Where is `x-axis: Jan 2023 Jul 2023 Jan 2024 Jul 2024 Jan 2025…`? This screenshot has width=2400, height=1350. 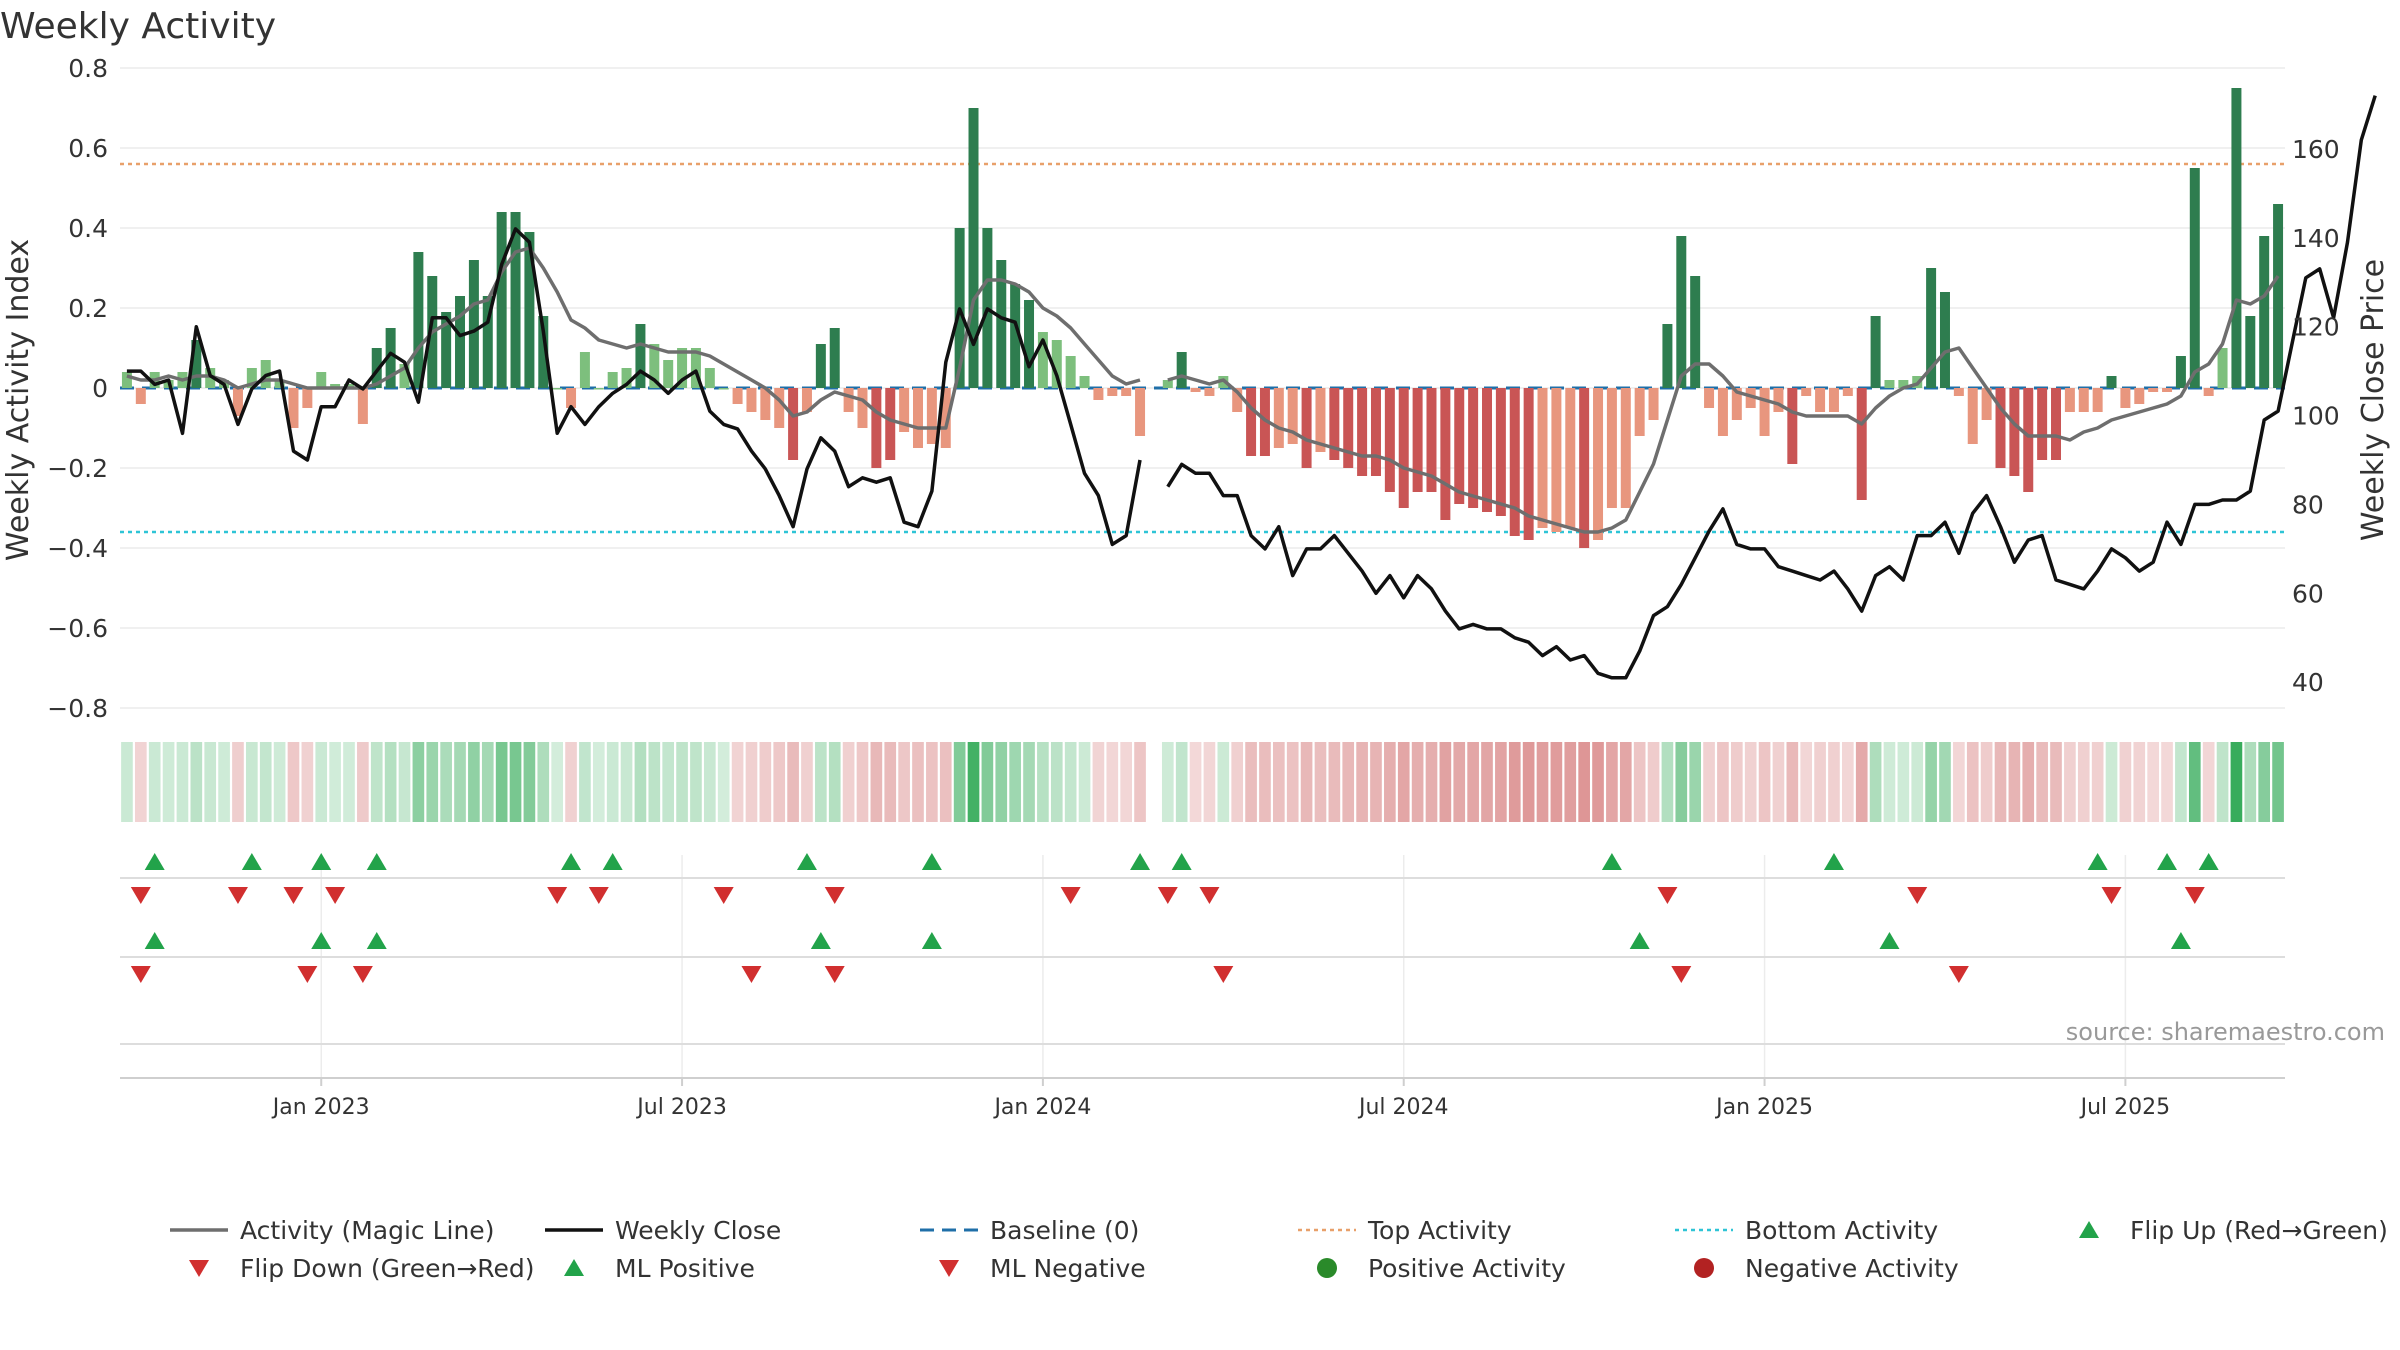
x-axis: Jan 2023 Jul 2023 Jan 2024 Jul 2024 Jan 2025… is located at coordinates (1202, 1098).